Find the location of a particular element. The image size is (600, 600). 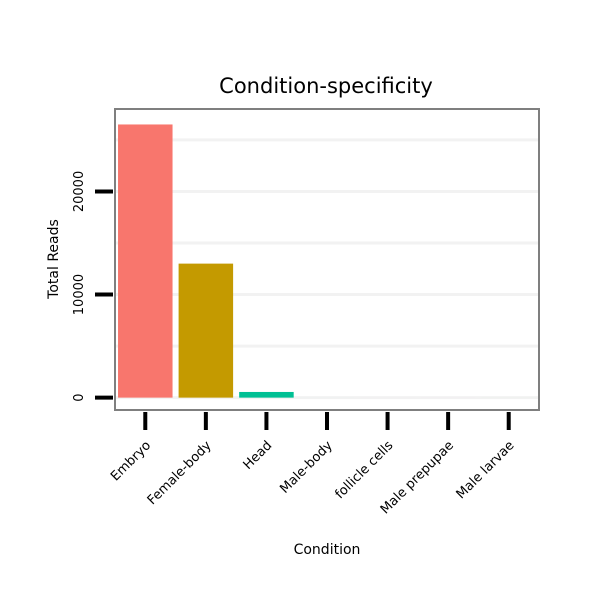

y-axis-ticks: 0 10000 20000 is located at coordinates (92, 286).